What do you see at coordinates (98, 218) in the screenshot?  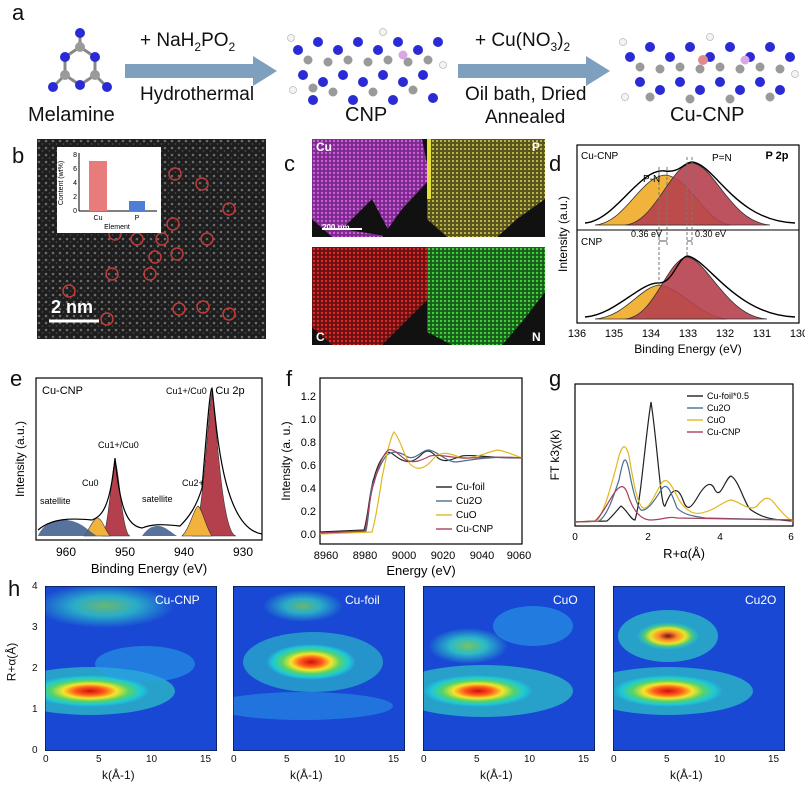 I see `inset-cat-cu: Cu` at bounding box center [98, 218].